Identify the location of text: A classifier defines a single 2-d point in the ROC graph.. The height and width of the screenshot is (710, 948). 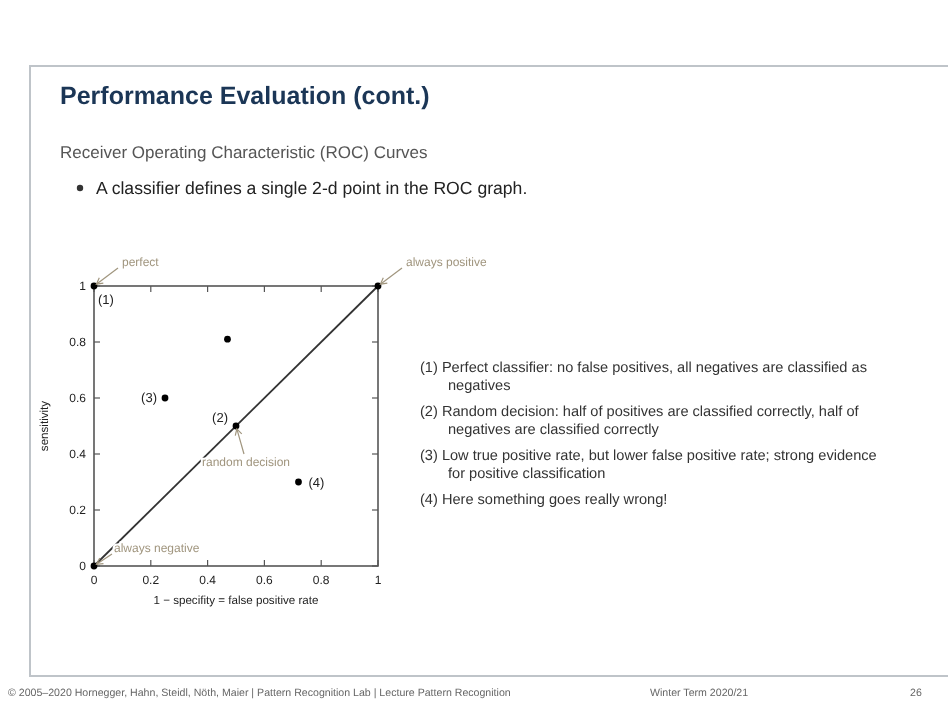
(312, 188).